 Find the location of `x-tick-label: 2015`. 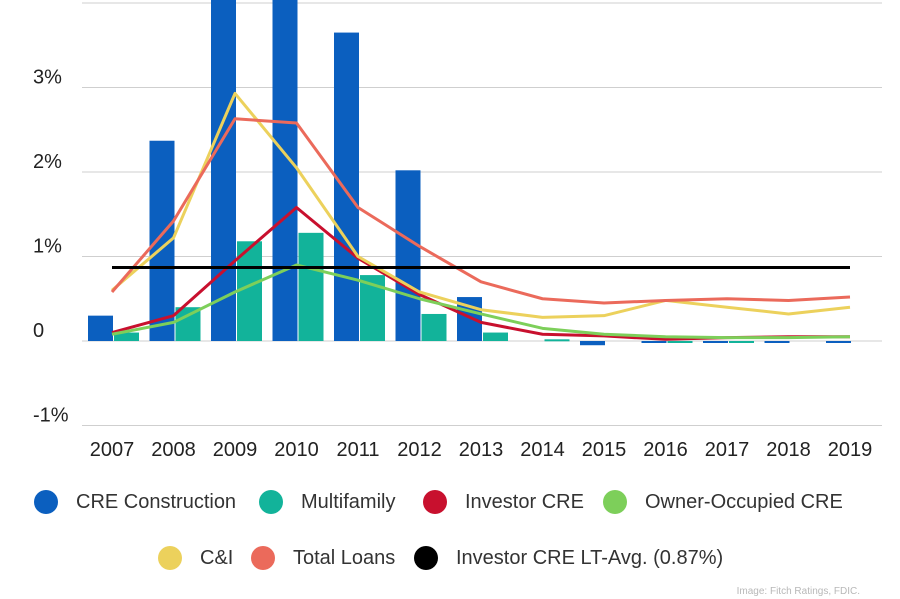

x-tick-label: 2015 is located at coordinates (604, 450).